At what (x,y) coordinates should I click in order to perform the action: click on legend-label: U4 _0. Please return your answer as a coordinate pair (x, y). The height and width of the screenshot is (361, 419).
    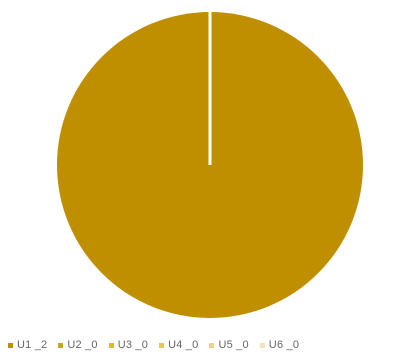
    Looking at the image, I should click on (183, 345).